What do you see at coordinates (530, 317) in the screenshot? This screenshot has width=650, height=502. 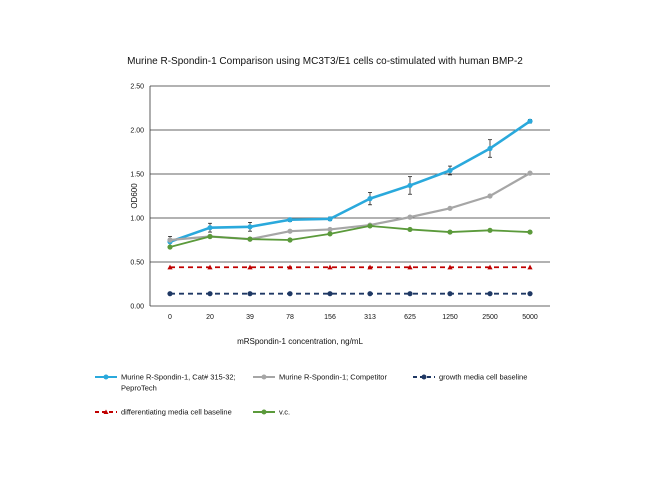 I see `x-tick-label: 5000` at bounding box center [530, 317].